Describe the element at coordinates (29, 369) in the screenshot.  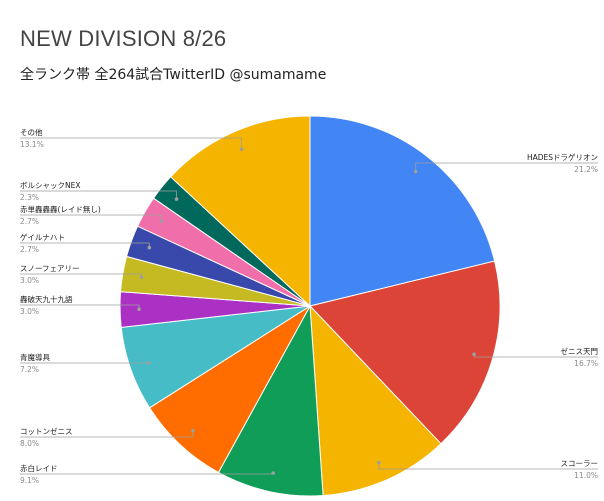
I see `slice-percent: 7.2%` at that location.